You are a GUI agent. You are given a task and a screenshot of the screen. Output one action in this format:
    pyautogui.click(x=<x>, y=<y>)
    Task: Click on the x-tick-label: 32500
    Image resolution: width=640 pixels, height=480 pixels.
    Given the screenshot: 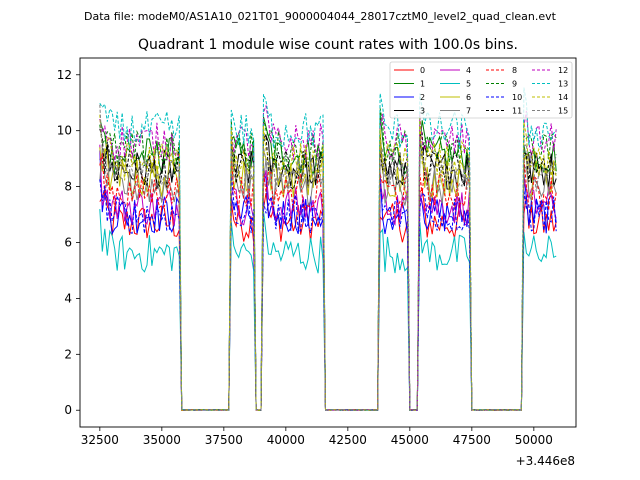 What is the action you would take?
    pyautogui.click(x=100, y=440)
    